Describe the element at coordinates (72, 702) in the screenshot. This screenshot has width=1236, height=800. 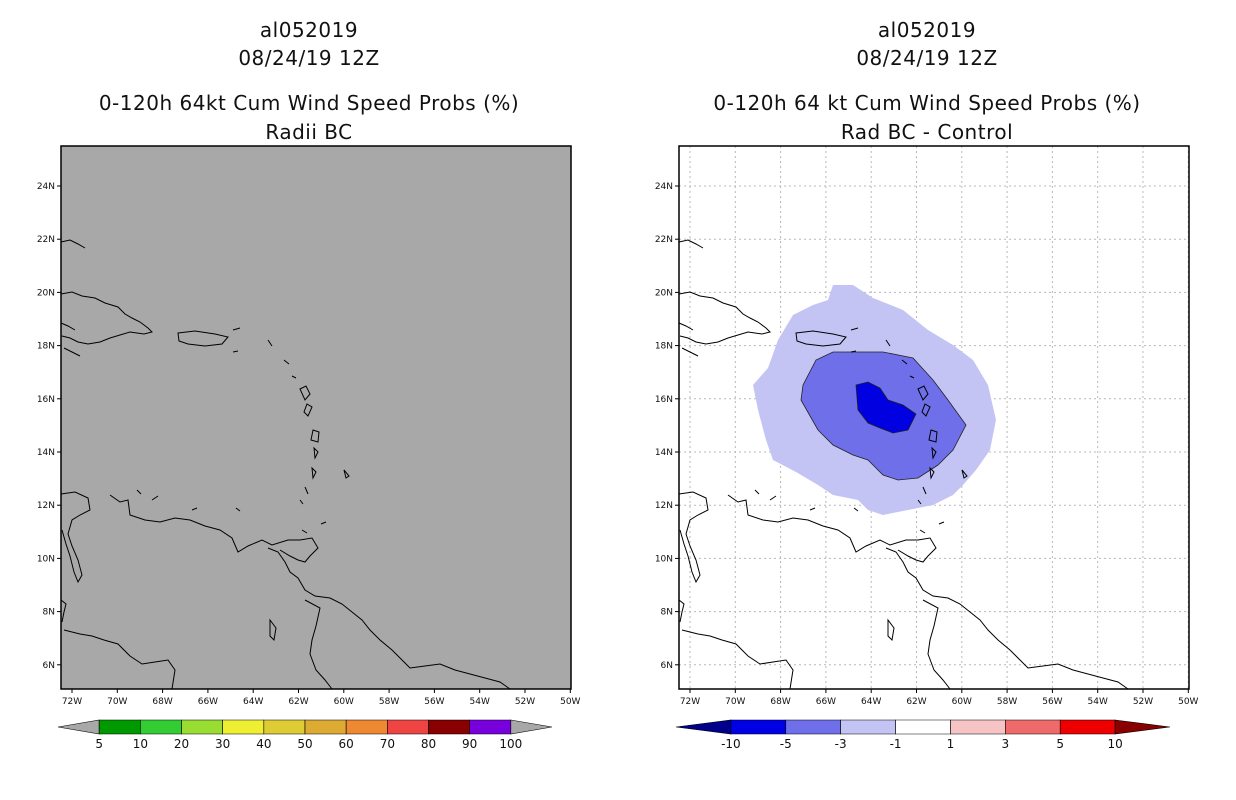
I see `left-lon-label: 72W` at that location.